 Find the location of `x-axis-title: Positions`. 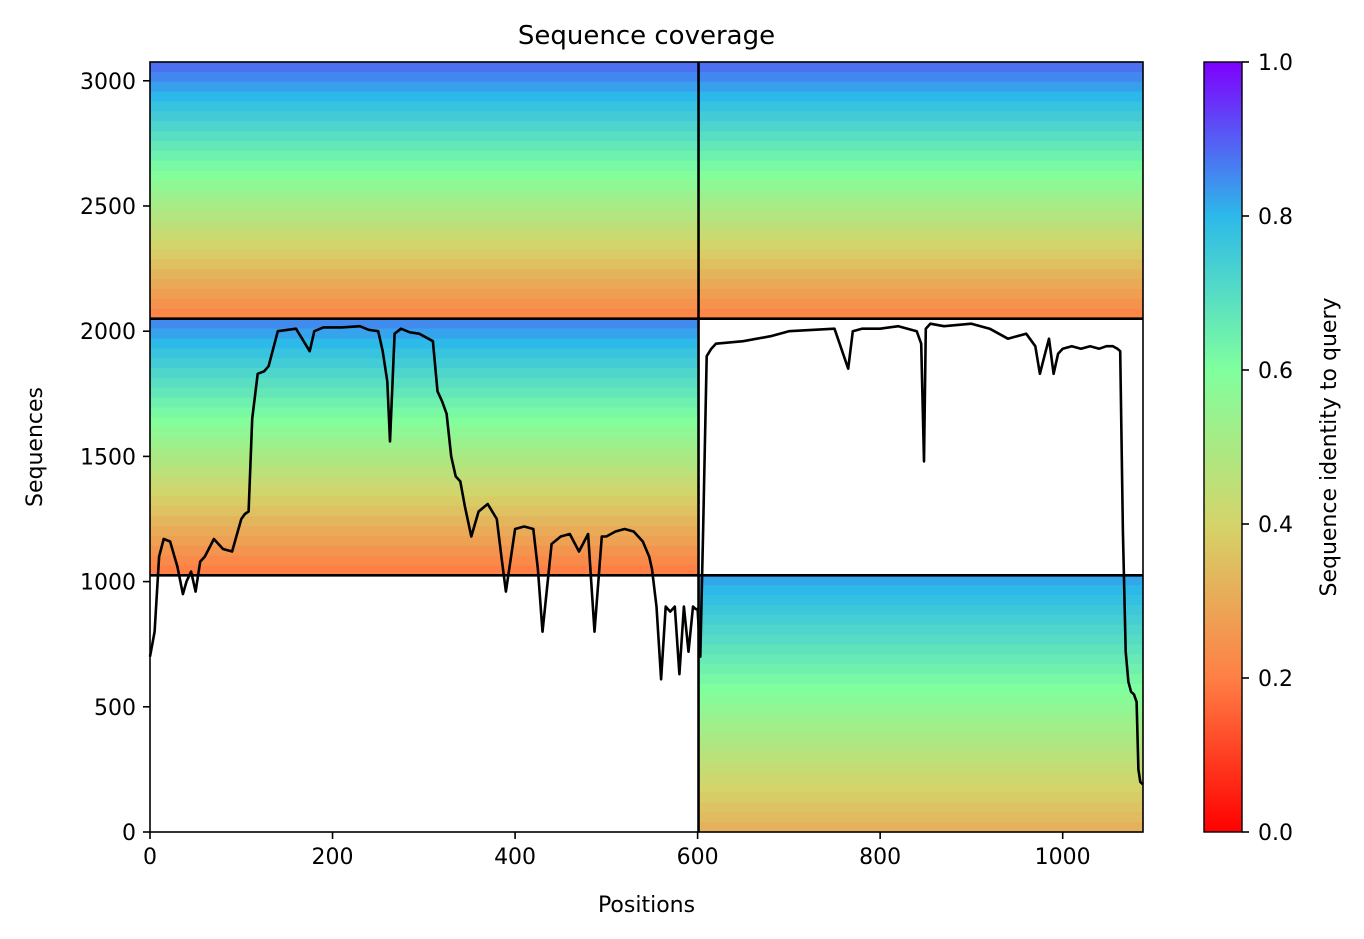

x-axis-title: Positions is located at coordinates (646, 905).